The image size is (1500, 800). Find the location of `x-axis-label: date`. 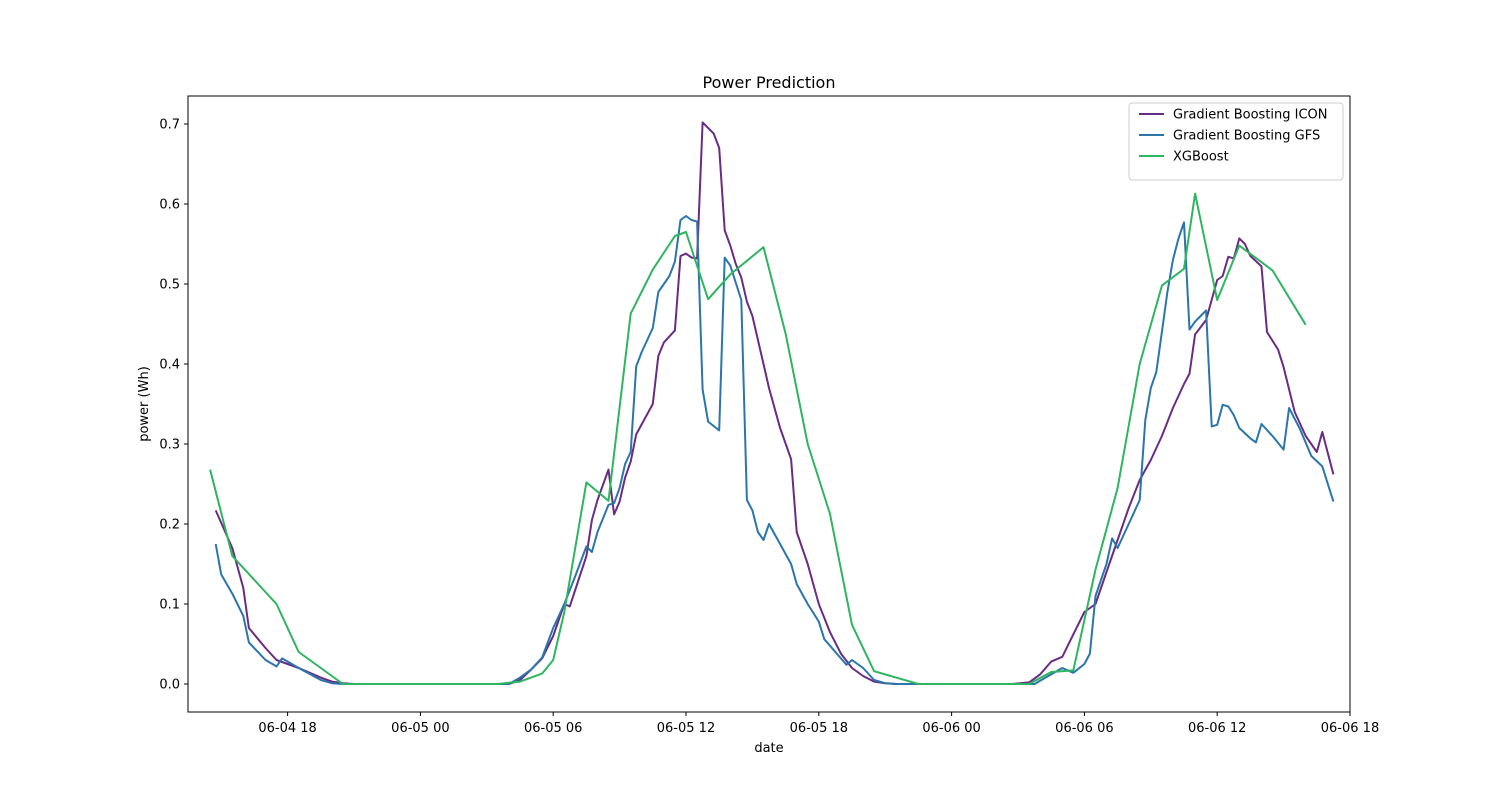

x-axis-label: date is located at coordinates (768, 748).